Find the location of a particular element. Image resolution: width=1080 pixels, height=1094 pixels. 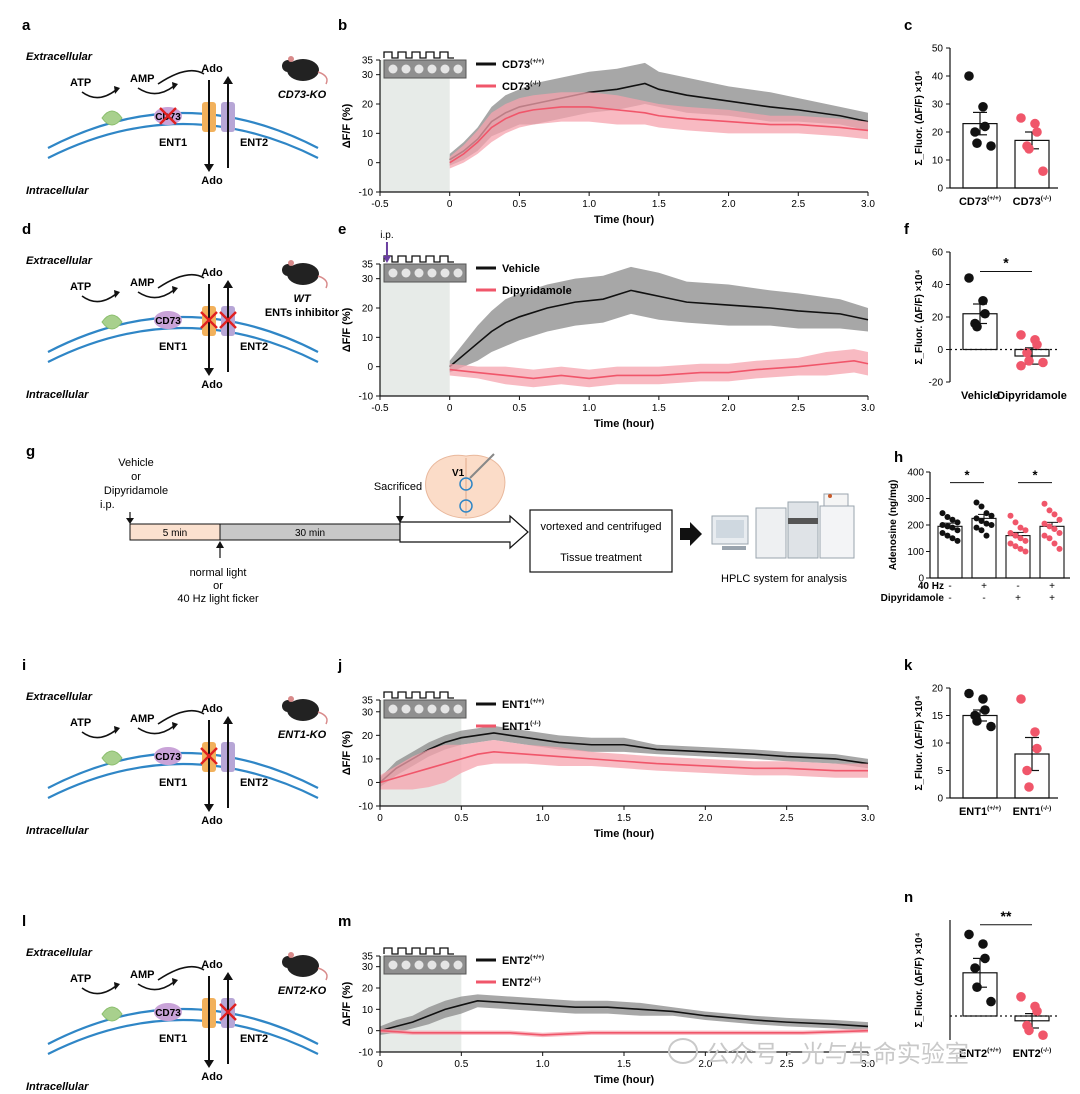

amp-label: AMP is located at coordinates (142, 719).